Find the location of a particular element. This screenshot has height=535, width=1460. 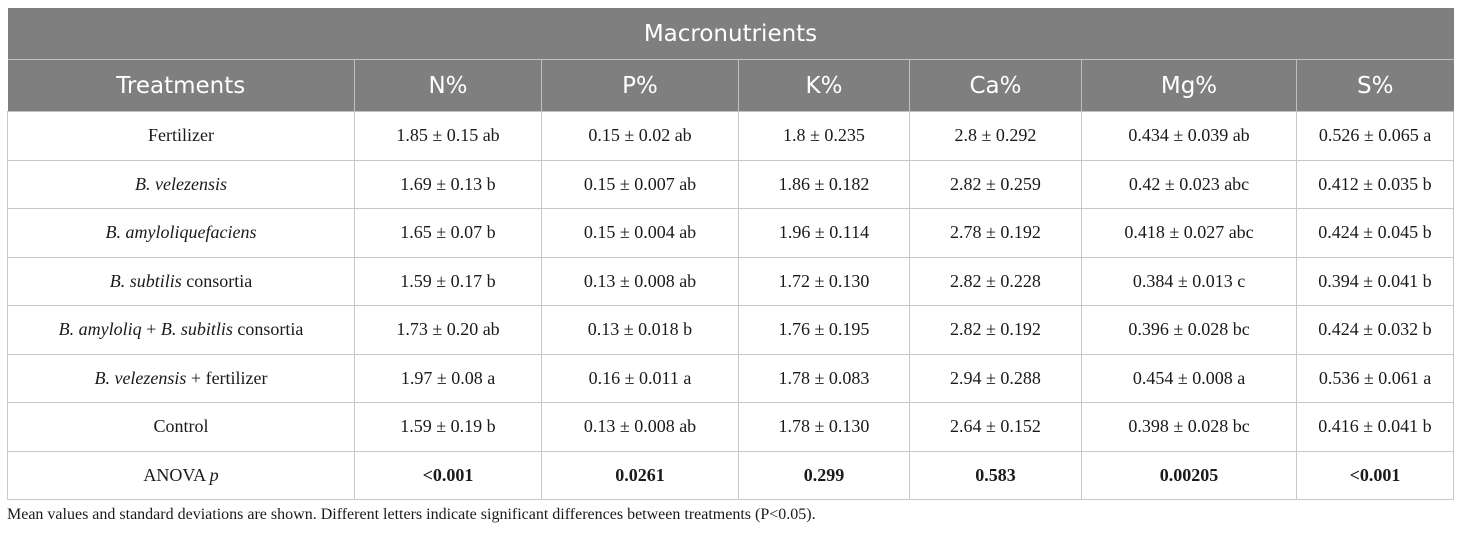

value-cell: 0.398 ± 0.028 bc is located at coordinates (1189, 427).